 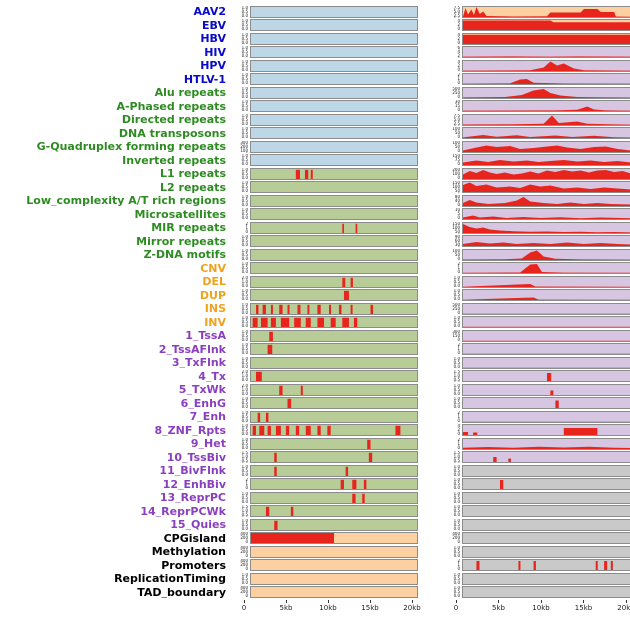 I want to click on track-label: HPV, so click(x=213, y=66).